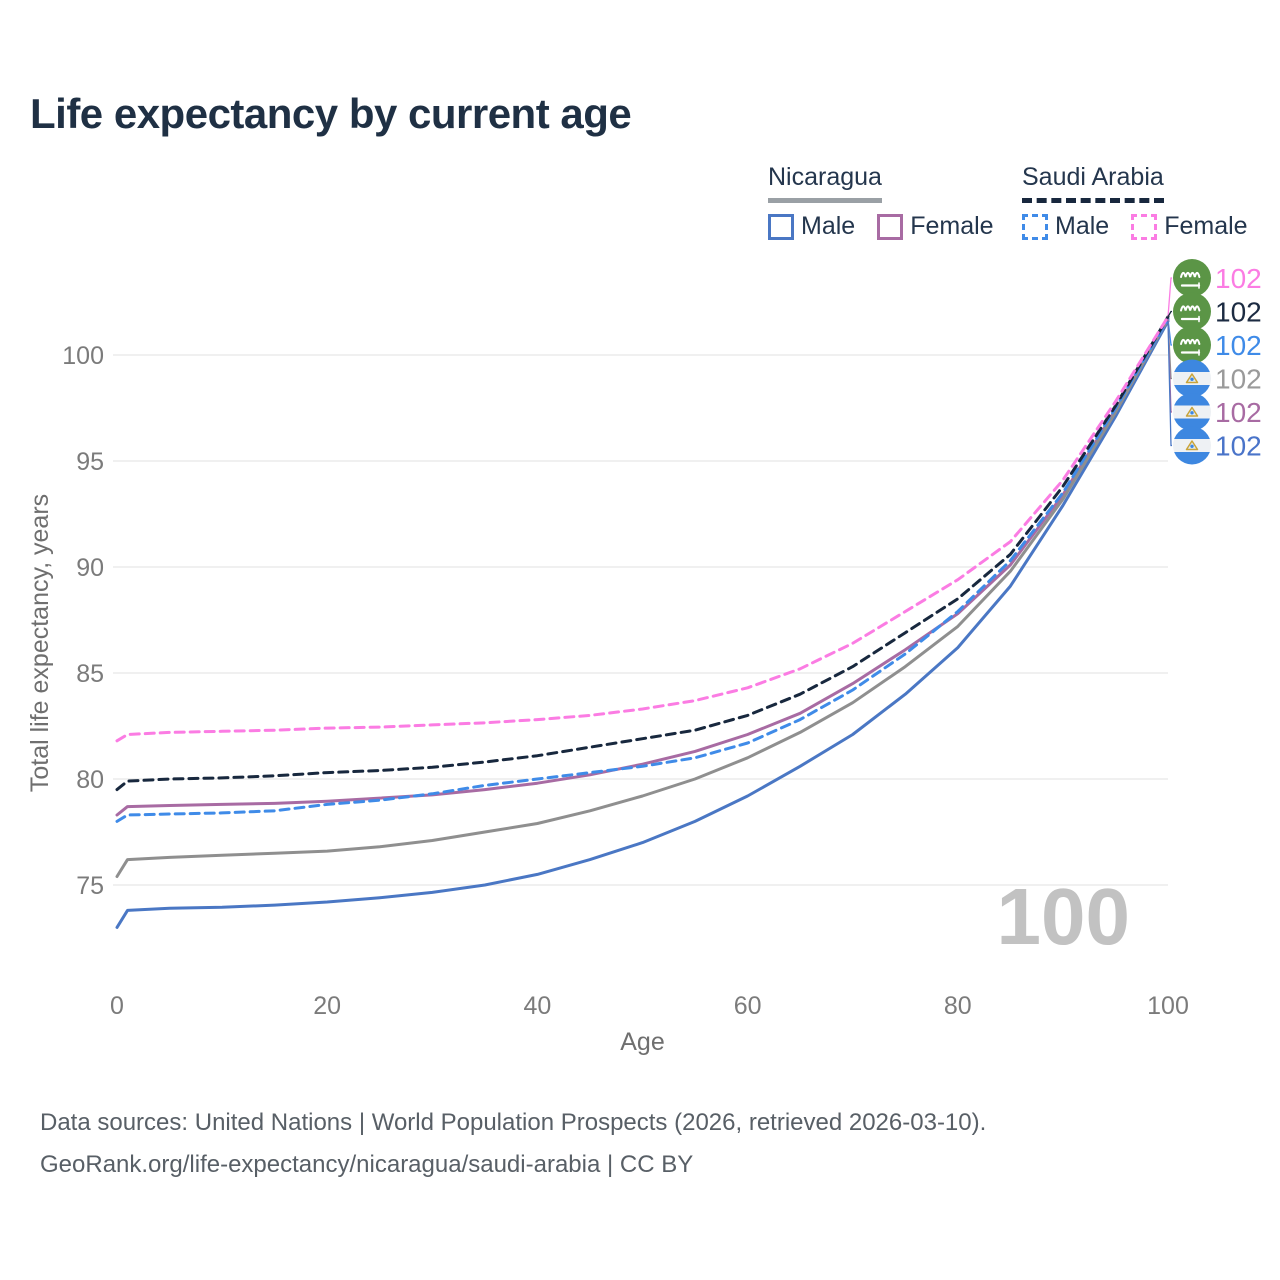 The height and width of the screenshot is (1280, 1280). Describe the element at coordinates (90, 886) in the screenshot. I see `y-tick-label: 75` at that location.